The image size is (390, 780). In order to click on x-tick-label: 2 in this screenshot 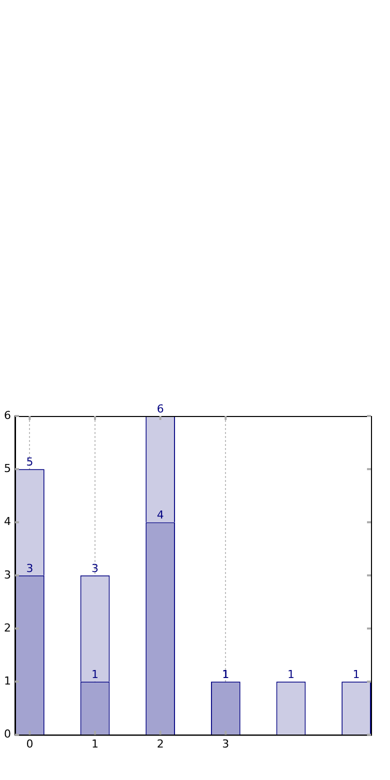, I will do `click(160, 743)`.